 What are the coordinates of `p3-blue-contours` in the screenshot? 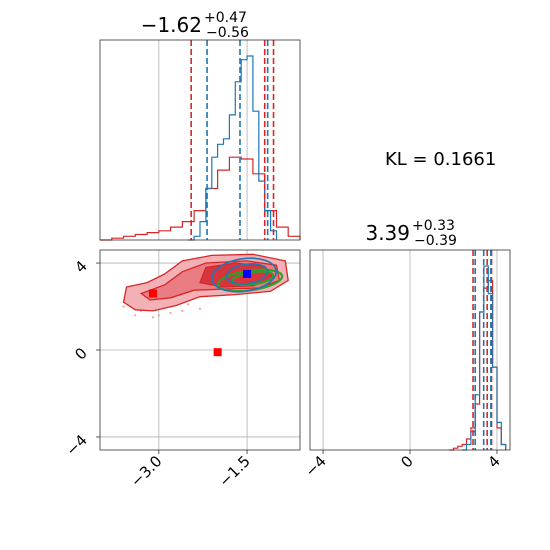 It's located at (244, 275).